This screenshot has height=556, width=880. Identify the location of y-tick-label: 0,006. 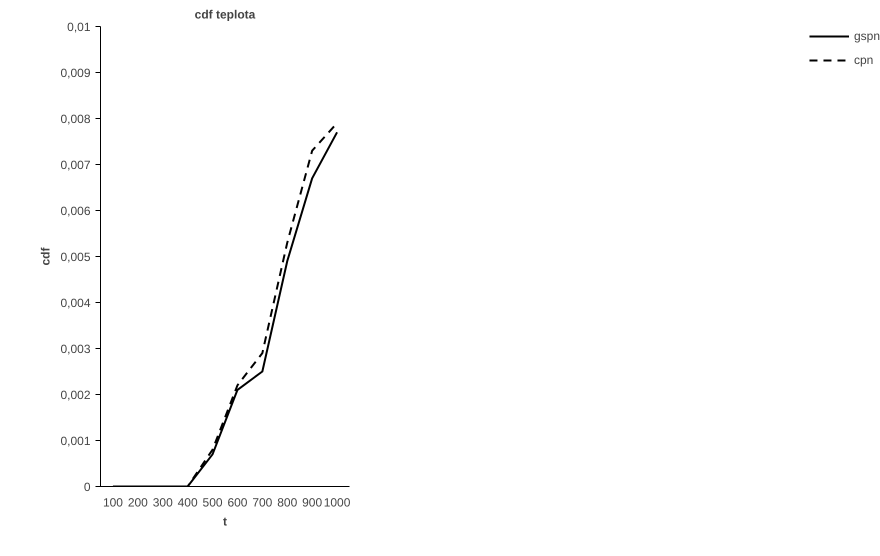
(75, 211).